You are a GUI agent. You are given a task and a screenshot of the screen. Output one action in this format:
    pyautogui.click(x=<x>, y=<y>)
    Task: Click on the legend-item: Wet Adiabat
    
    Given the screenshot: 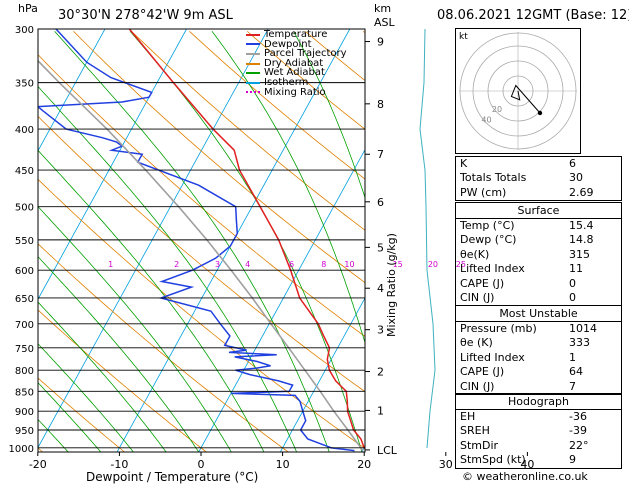 What is the action you would take?
    pyautogui.click(x=316, y=73)
    